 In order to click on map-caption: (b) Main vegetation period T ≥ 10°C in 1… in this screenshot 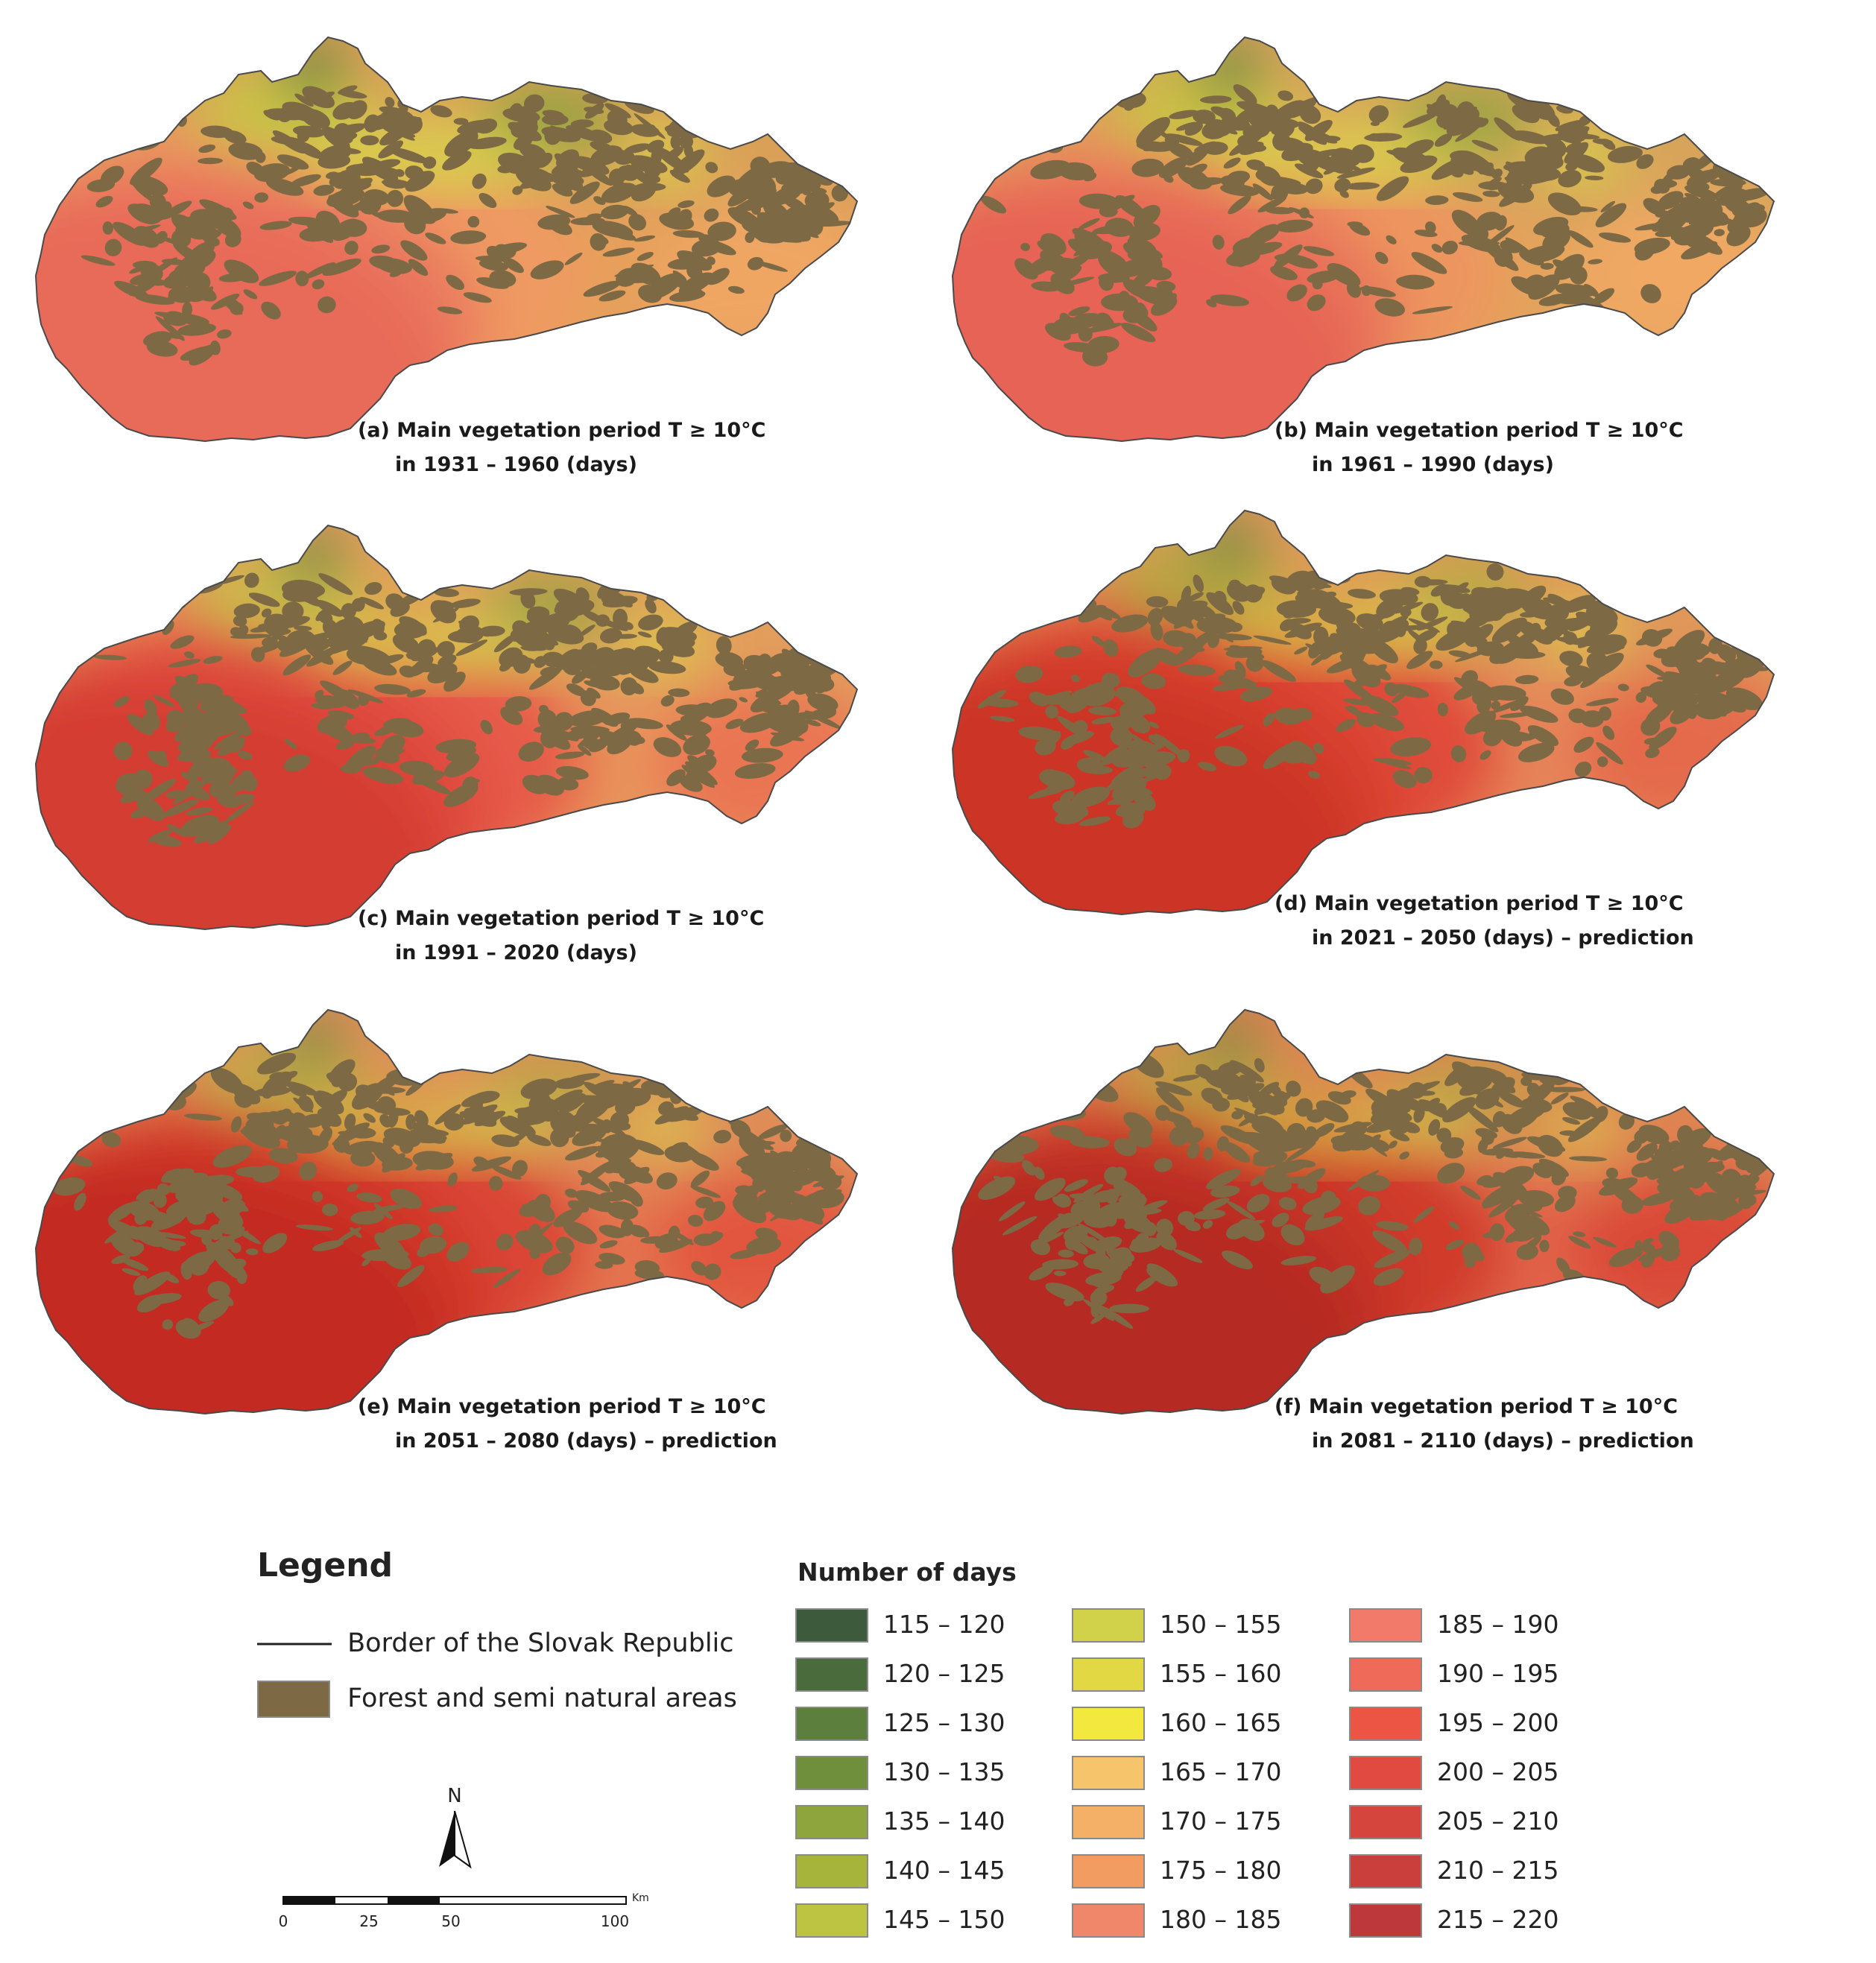, I will do `click(1479, 448)`.